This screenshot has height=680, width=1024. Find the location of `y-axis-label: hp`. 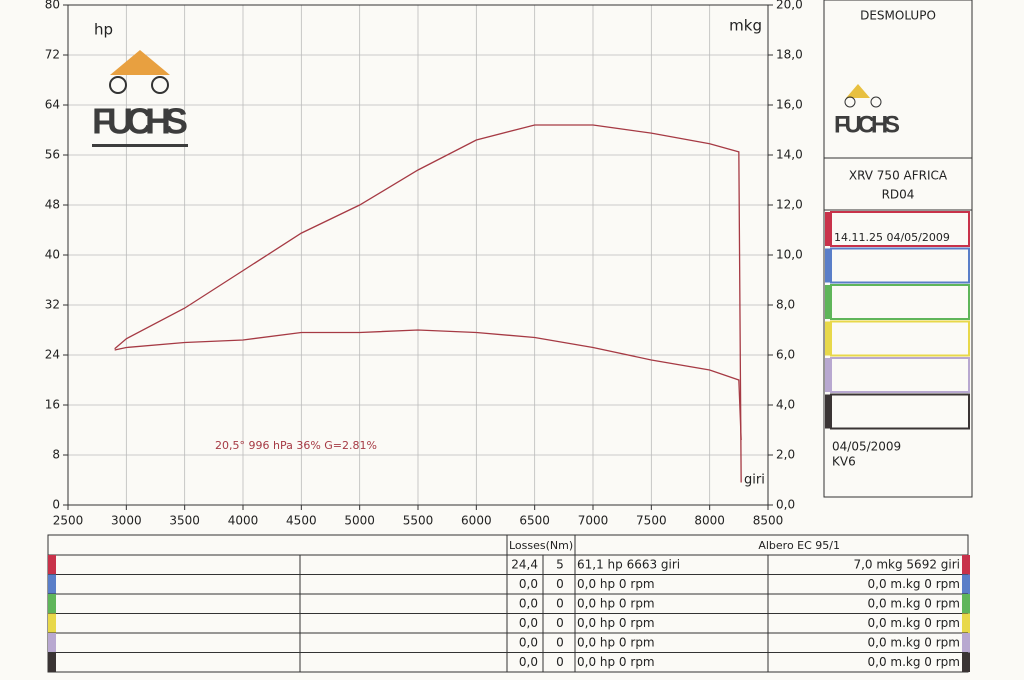

y-axis-label: hp is located at coordinates (103, 30).